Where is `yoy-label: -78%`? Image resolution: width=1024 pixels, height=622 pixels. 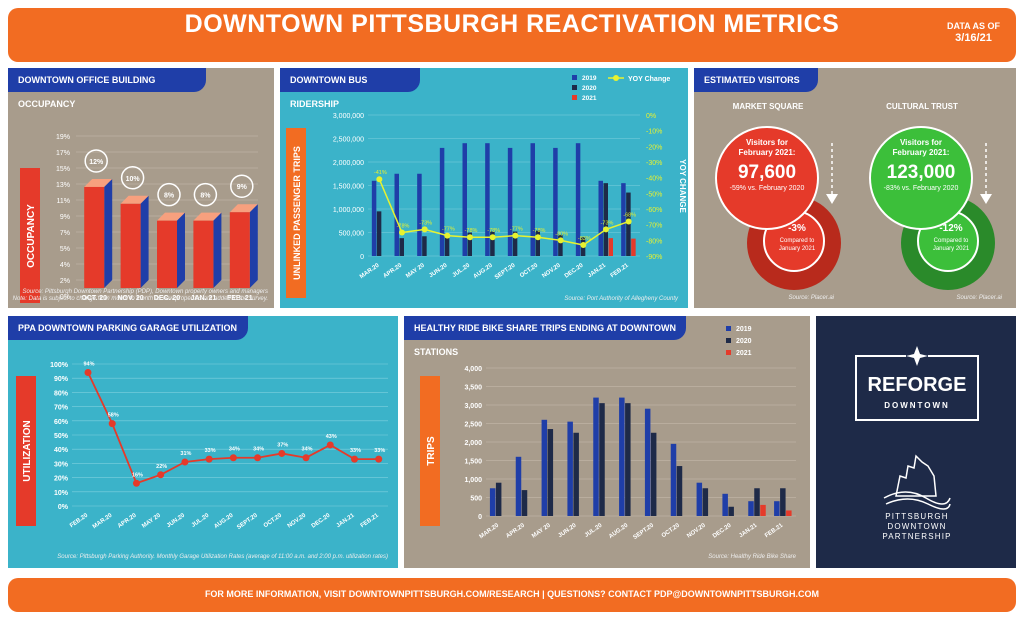
yoy-label: -78% is located at coordinates (403, 227).